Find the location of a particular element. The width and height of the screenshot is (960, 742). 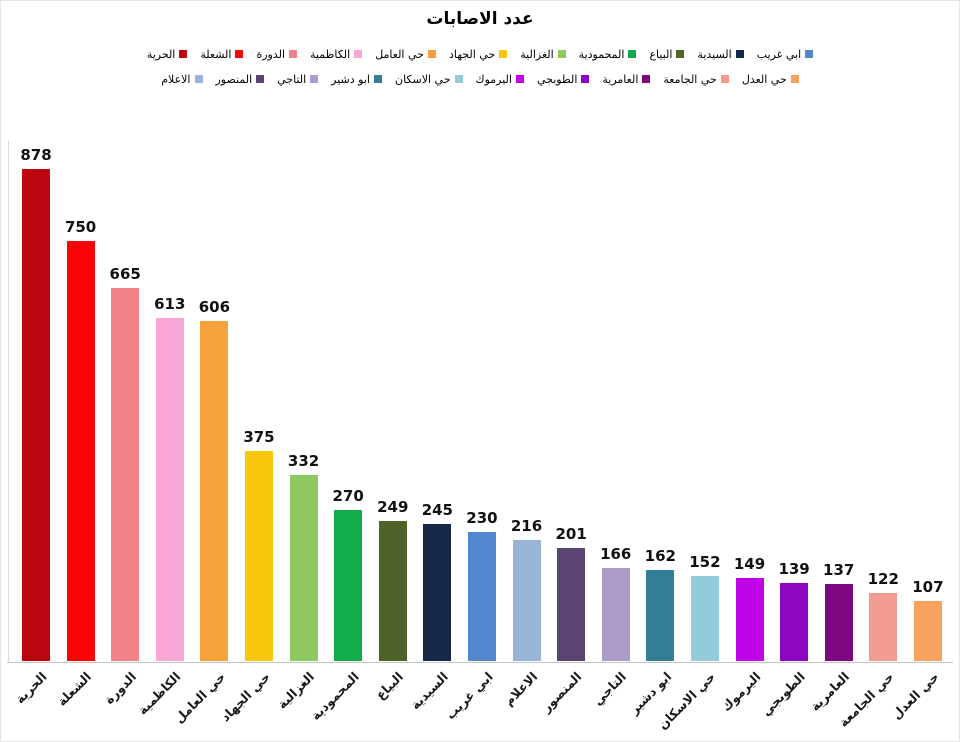

x-axis-label: التاجي is located at coordinates (610, 689).